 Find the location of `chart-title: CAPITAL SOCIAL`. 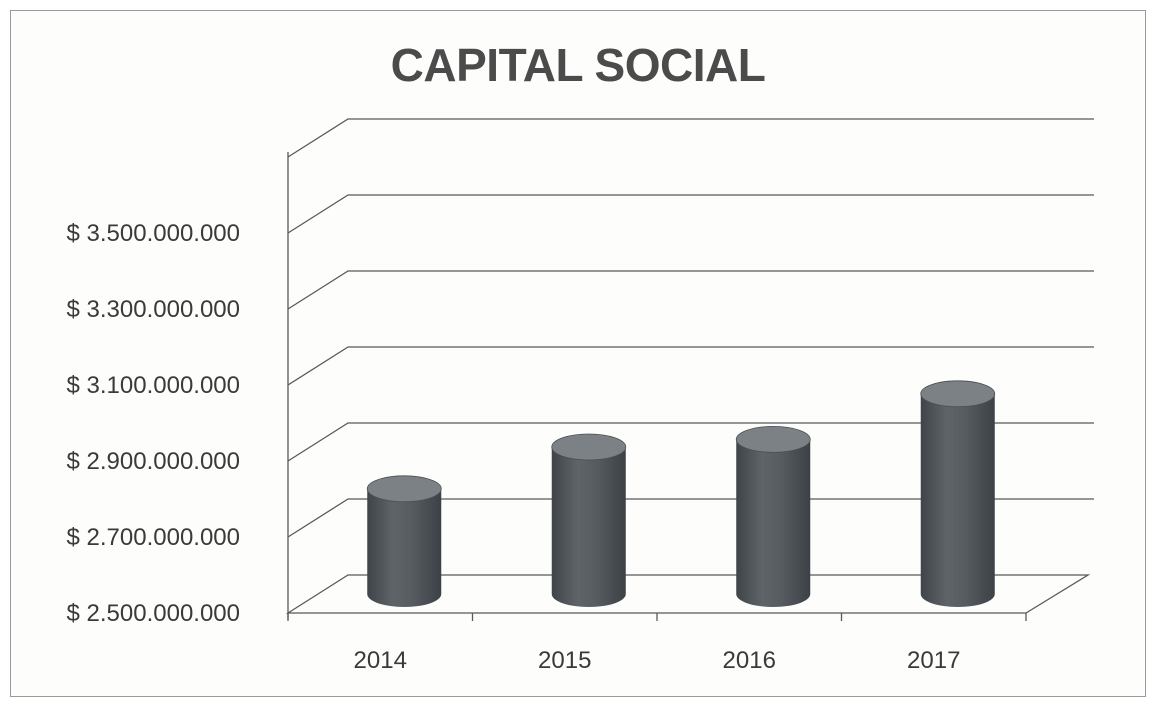

chart-title: CAPITAL SOCIAL is located at coordinates (578, 65).